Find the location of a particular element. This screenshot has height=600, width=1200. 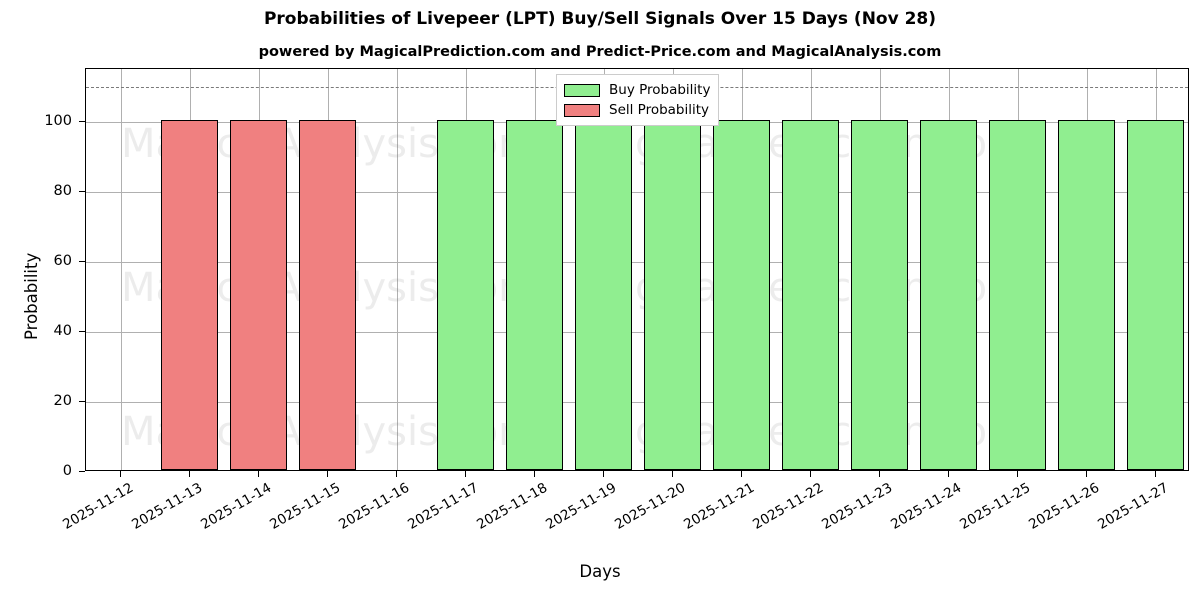

legend-item-sell: Sell Probability is located at coordinates (637, 110).